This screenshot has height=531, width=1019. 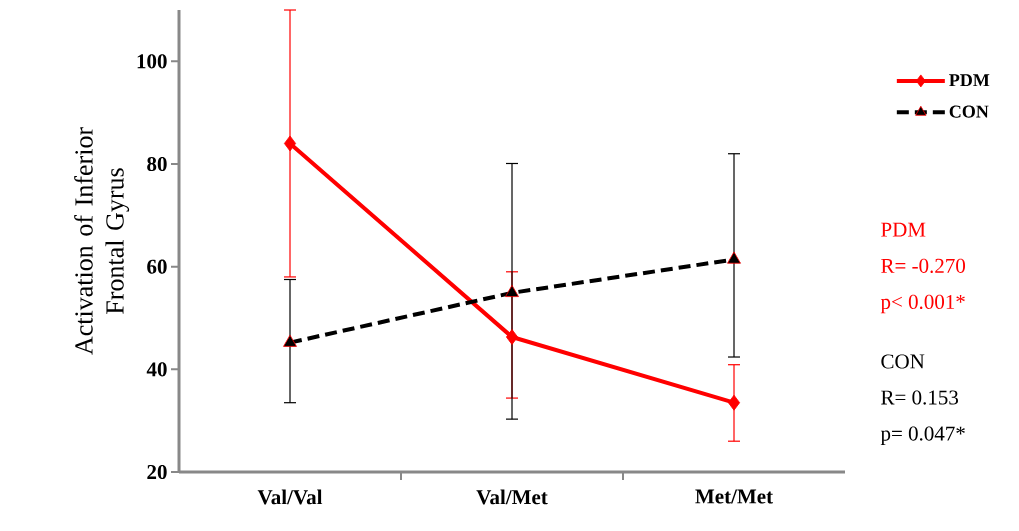 I want to click on text: PDM, so click(x=903, y=229).